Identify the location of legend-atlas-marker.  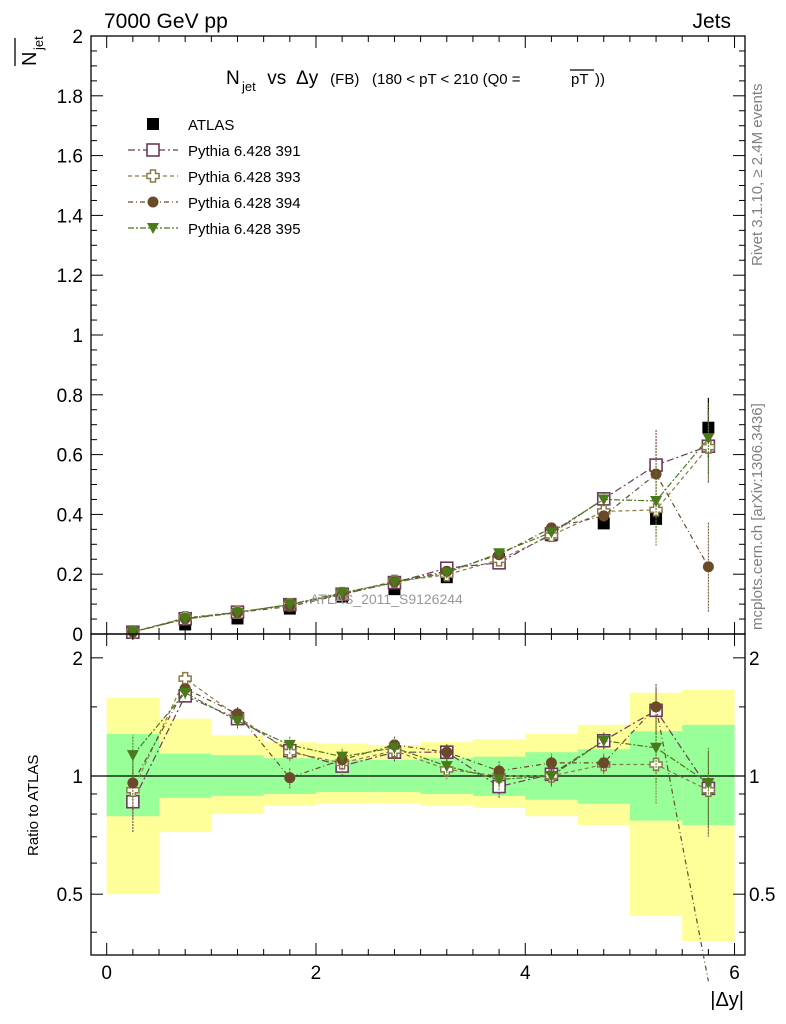
(153, 124).